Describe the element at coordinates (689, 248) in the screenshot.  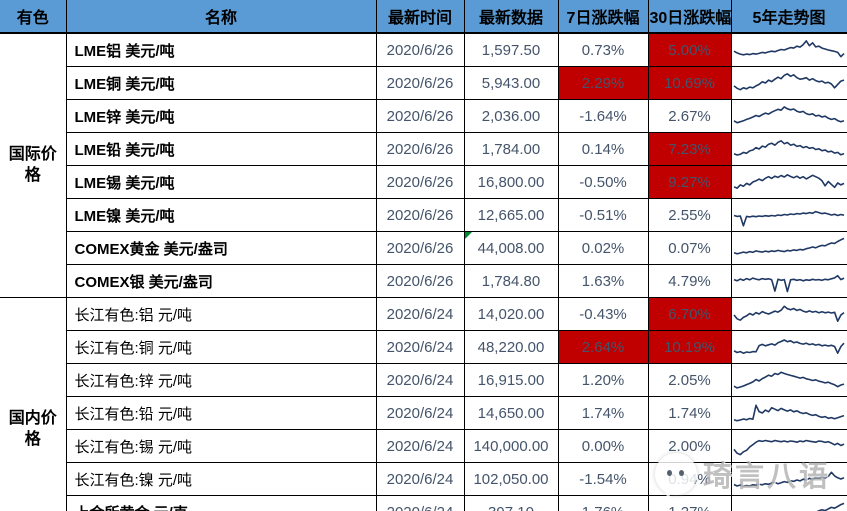
I see `cell-chg30: 0.07%` at that location.